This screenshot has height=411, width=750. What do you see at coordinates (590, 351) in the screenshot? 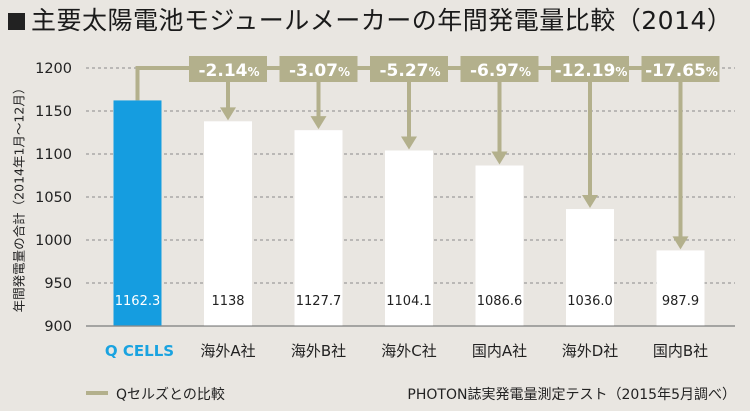
I see `category-label: 海外D社` at bounding box center [590, 351].